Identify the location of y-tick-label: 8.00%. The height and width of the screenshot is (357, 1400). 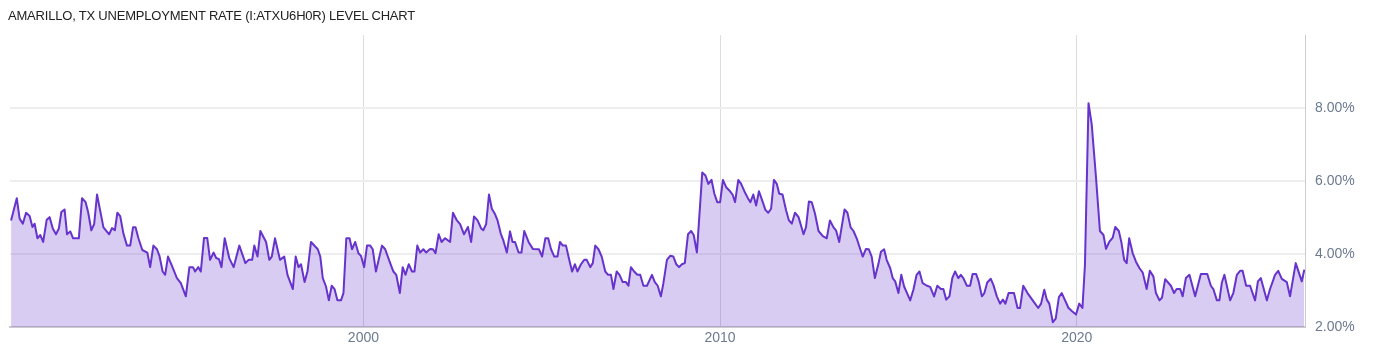
(1335, 106).